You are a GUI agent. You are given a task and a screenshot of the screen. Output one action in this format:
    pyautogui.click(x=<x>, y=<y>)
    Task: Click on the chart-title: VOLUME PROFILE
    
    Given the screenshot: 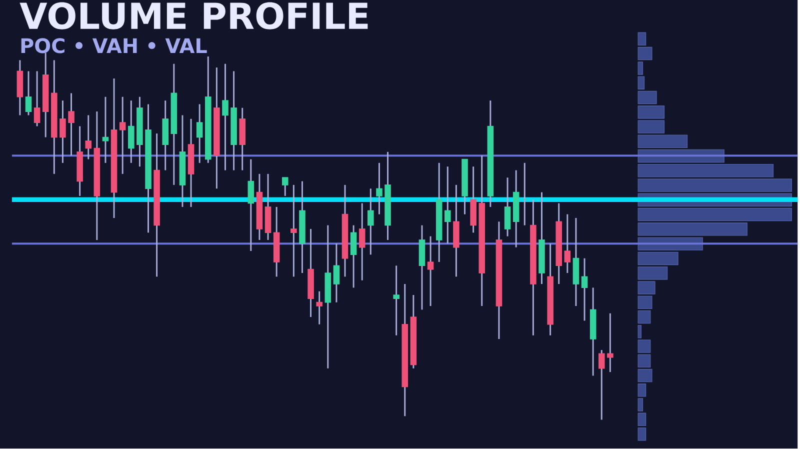 What is the action you would take?
    pyautogui.click(x=194, y=16)
    